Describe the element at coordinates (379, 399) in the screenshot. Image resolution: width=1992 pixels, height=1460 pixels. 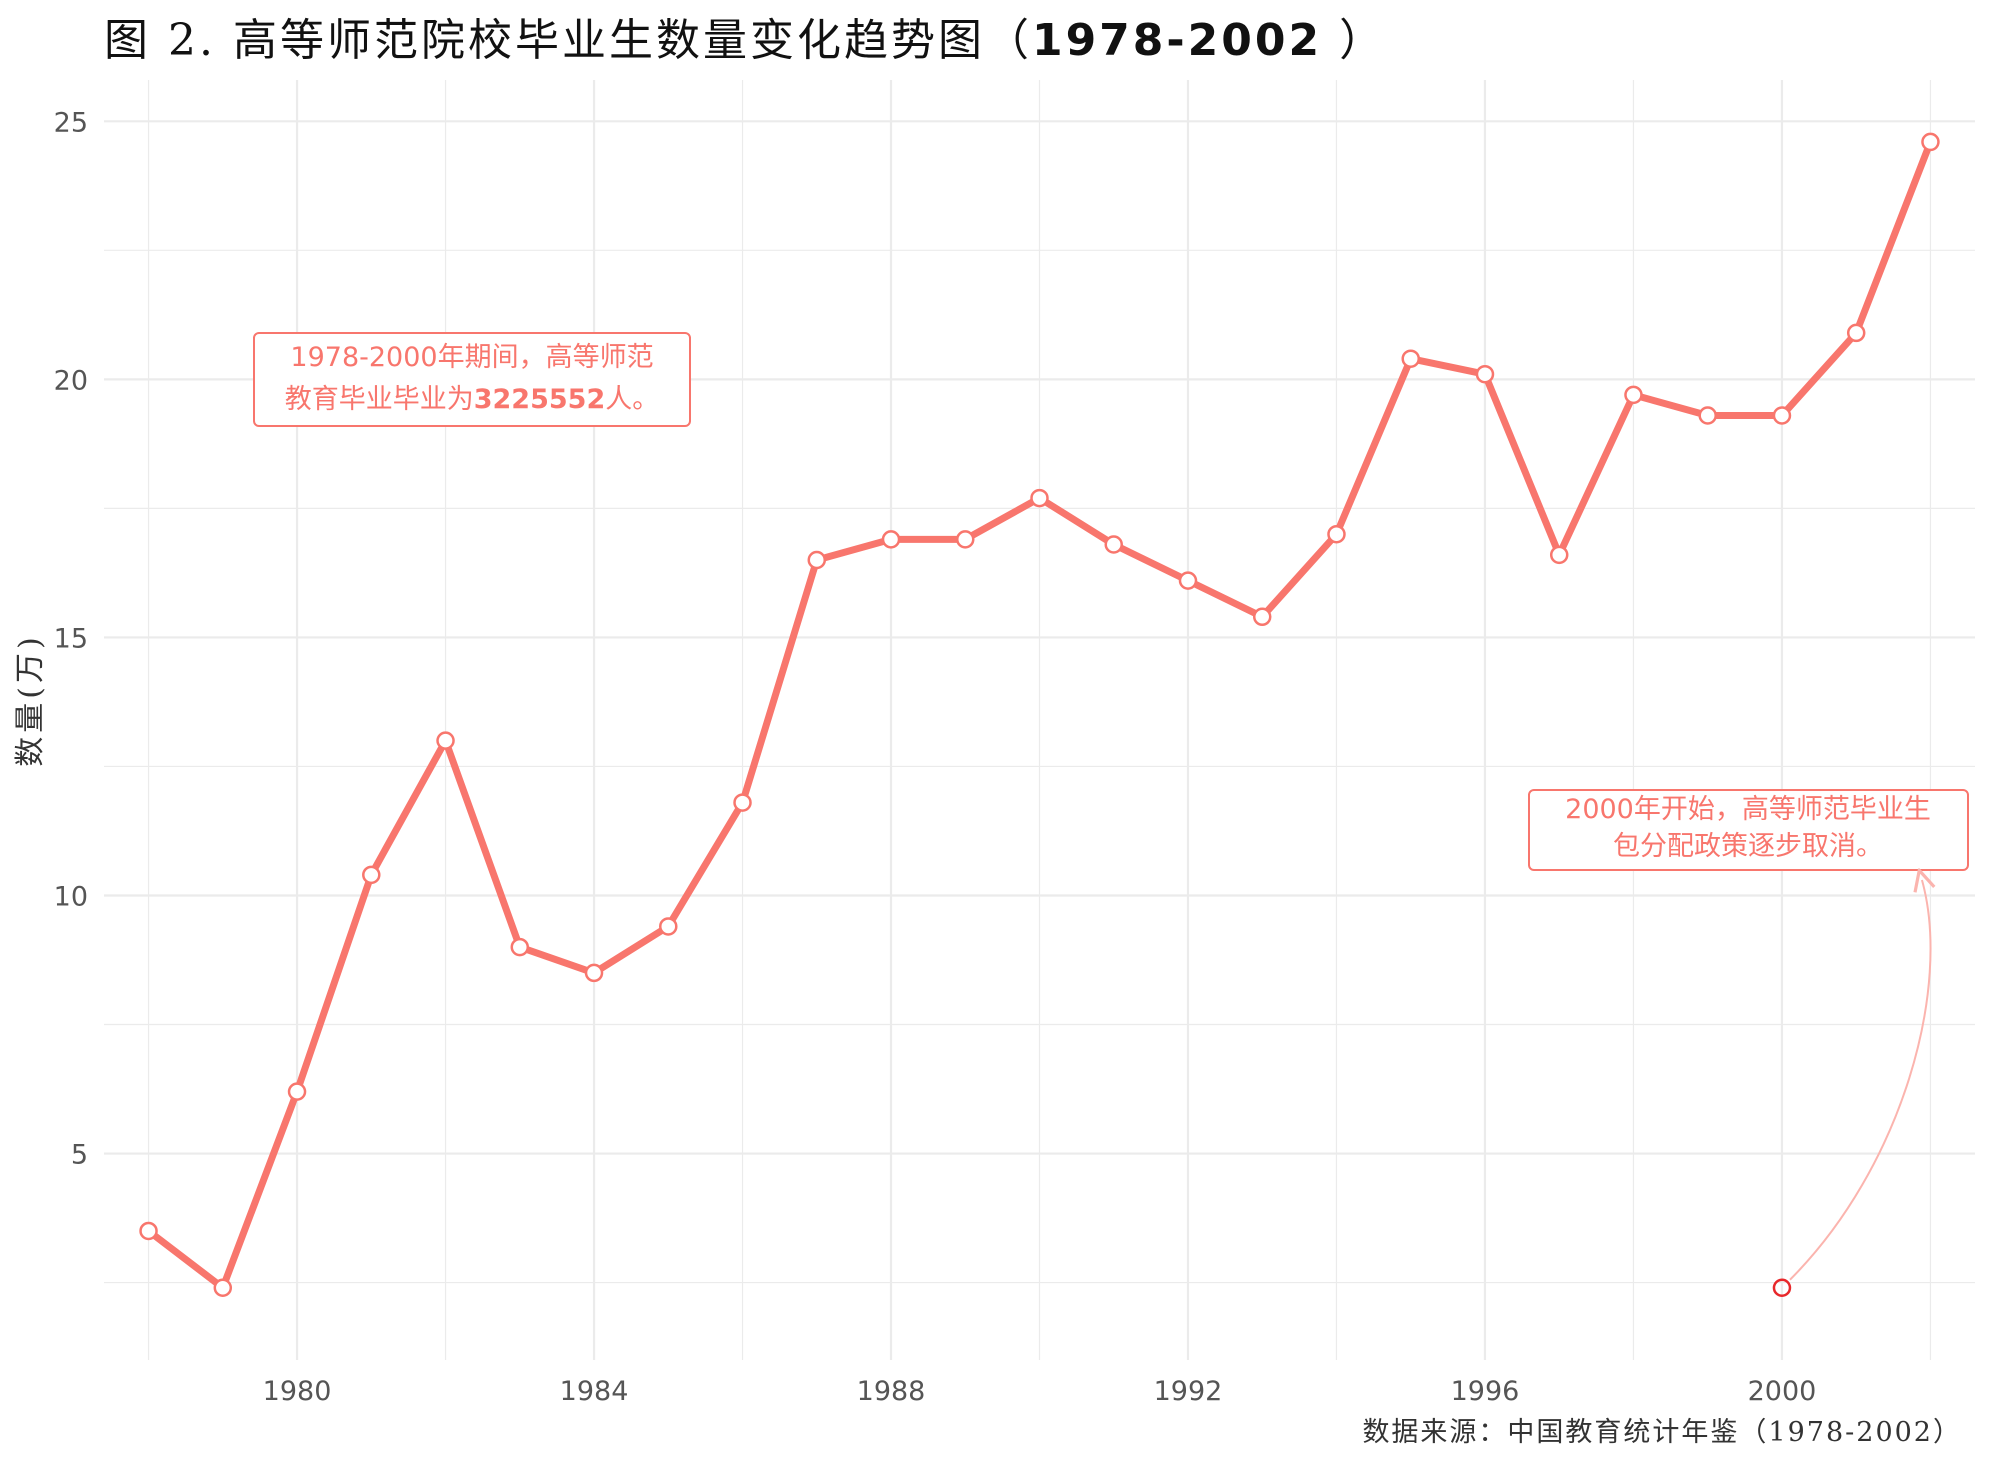
I see `annotation-total-text: 教育毕业毕业为` at that location.